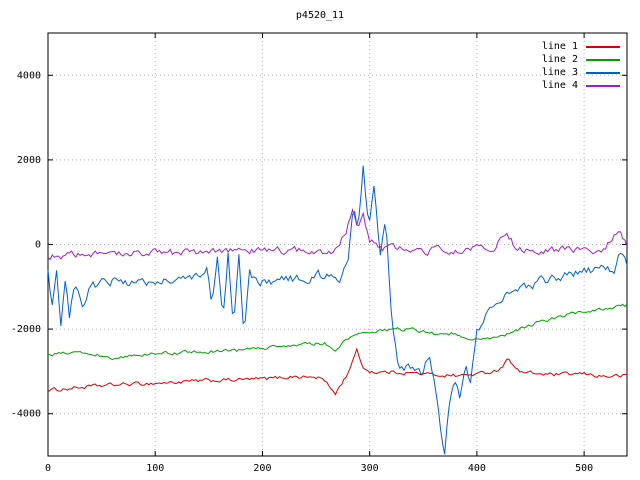 The width and height of the screenshot is (640, 480). I want to click on y-tick-label: -4000, so click(26, 414).